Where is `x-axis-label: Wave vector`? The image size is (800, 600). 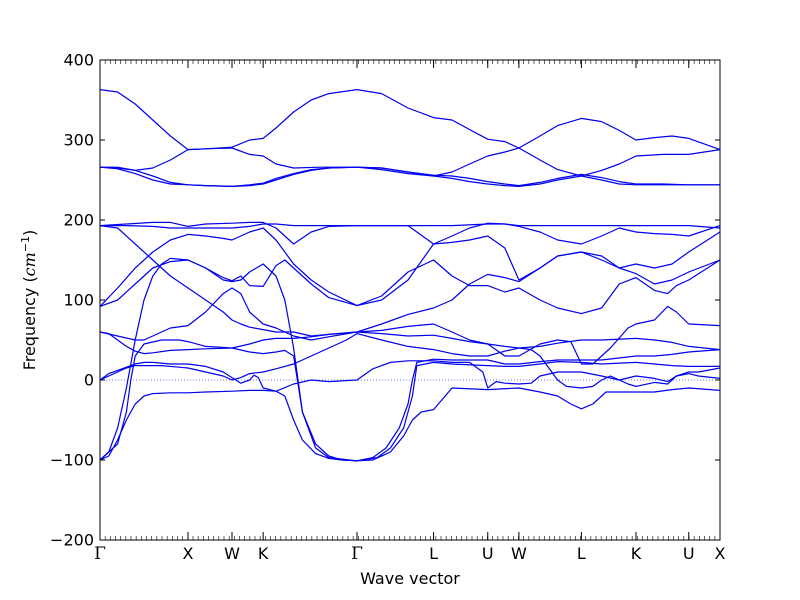 x-axis-label: Wave vector is located at coordinates (410, 578).